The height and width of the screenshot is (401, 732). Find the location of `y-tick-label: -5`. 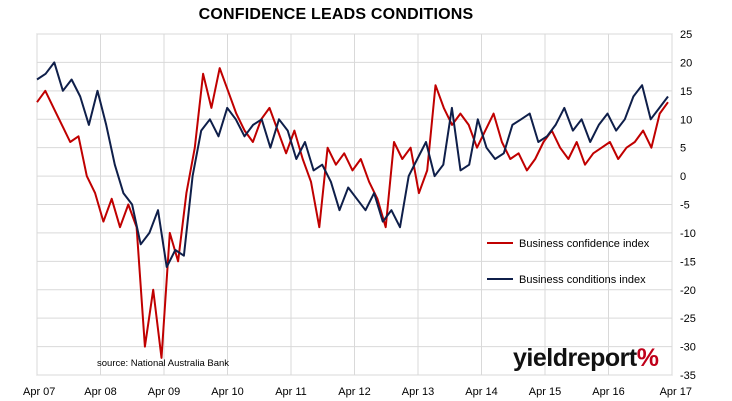

y-tick-label: -5 is located at coordinates (685, 206).